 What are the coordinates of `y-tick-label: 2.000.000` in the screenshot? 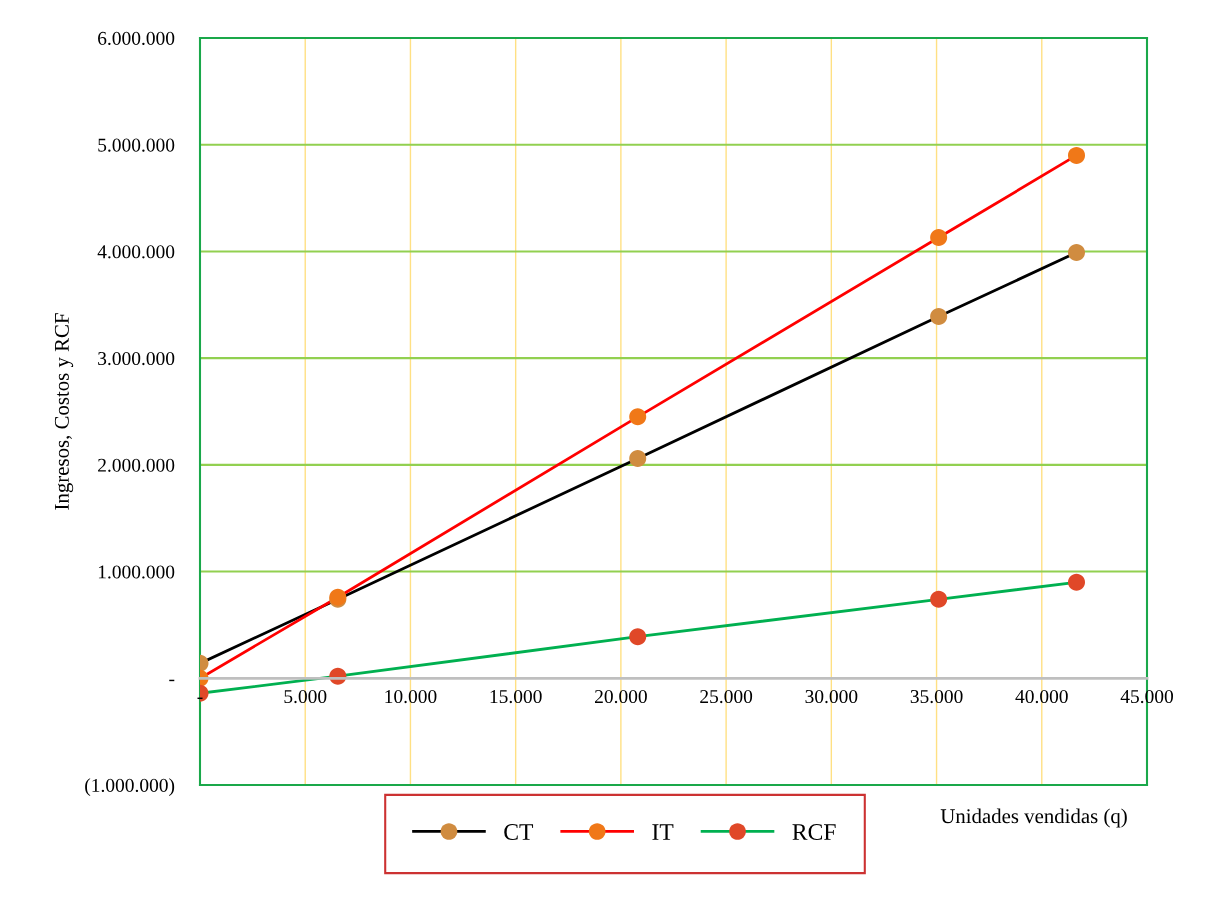 It's located at (136, 465).